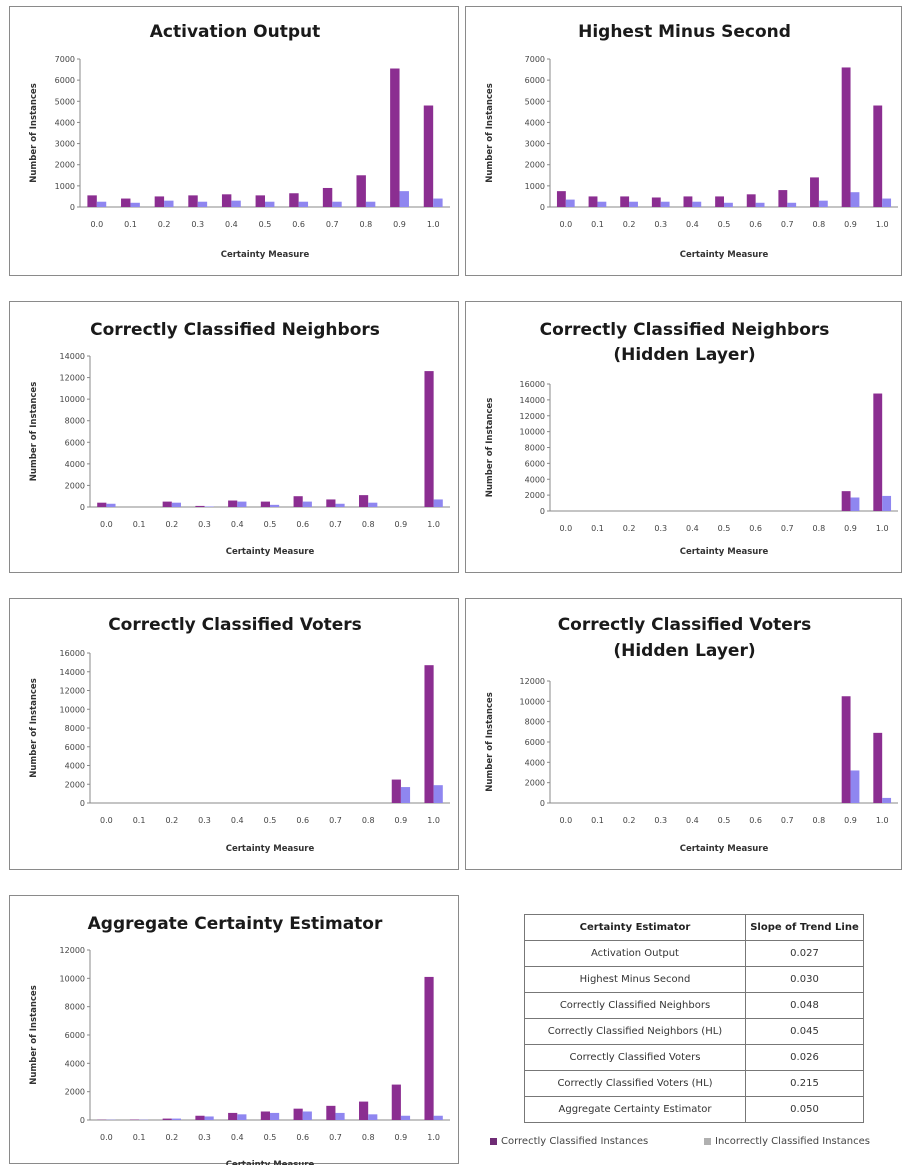 This screenshot has width=902, height=1165. What do you see at coordinates (635, 1032) in the screenshot?
I see `table-cell-estimator: Correctly Classified Neighbors (HL)` at bounding box center [635, 1032].